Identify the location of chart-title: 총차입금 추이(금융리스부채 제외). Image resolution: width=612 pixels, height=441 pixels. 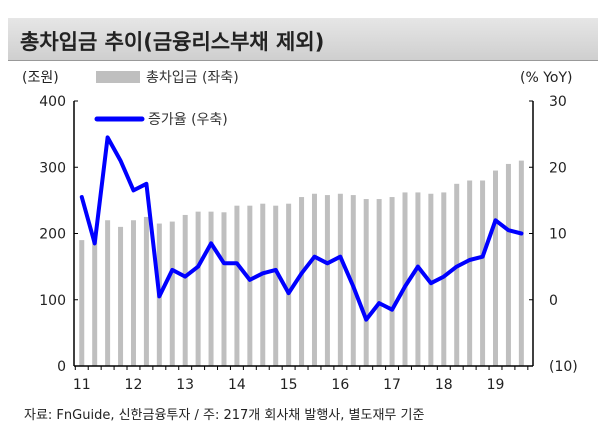
(172, 42).